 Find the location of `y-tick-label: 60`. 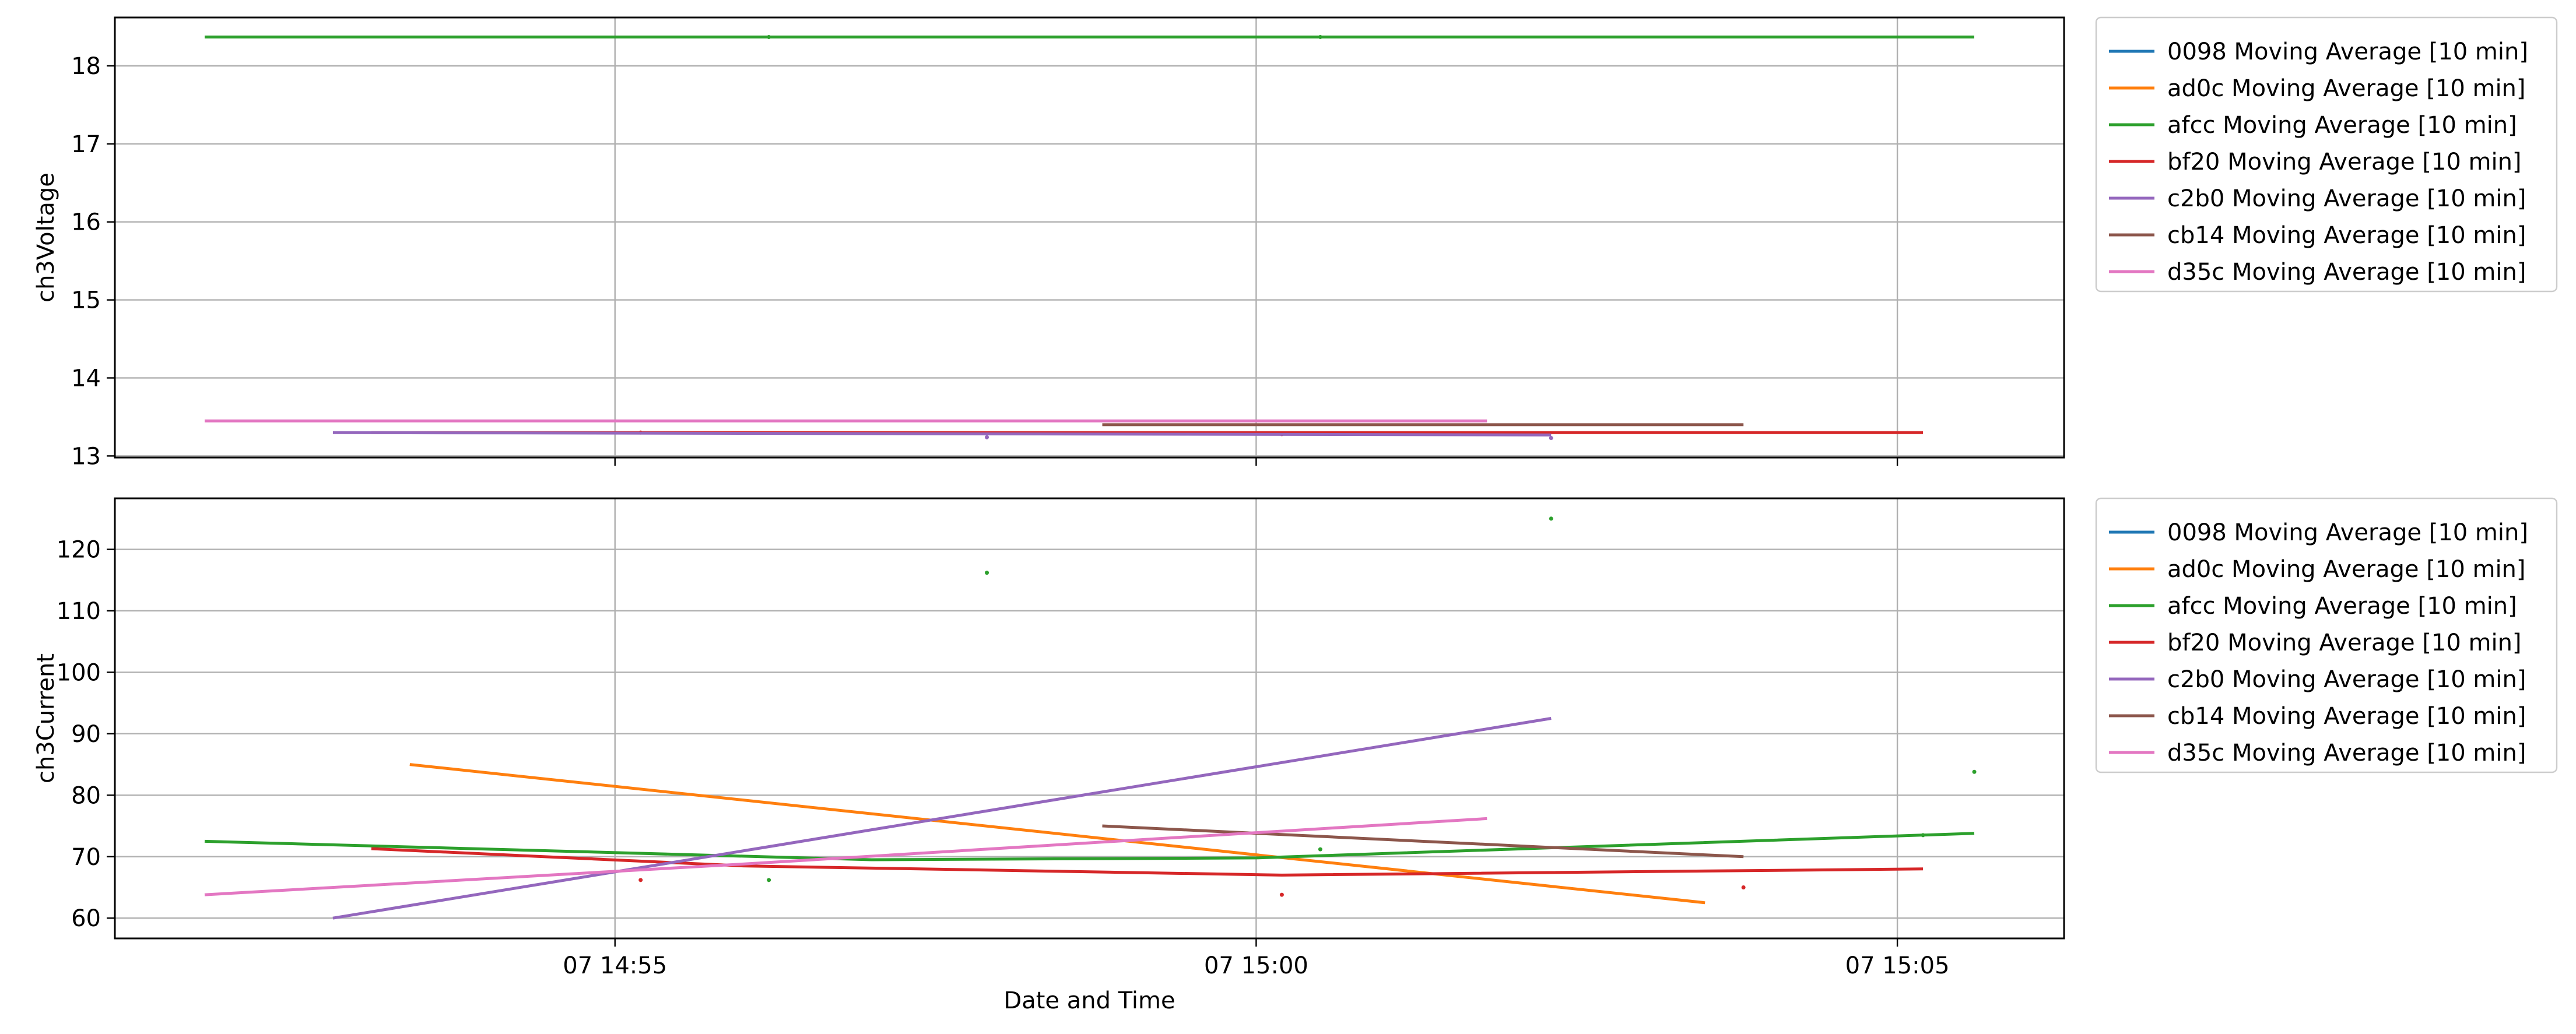

y-tick-label: 60 is located at coordinates (86, 918).